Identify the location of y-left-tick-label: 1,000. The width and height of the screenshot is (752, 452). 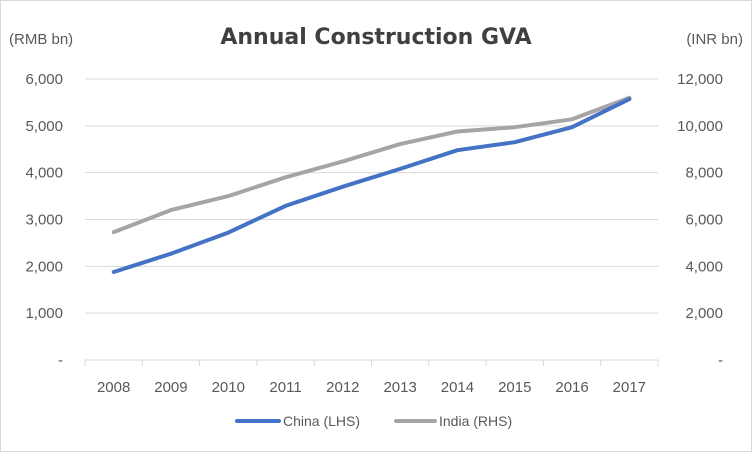
(44, 313).